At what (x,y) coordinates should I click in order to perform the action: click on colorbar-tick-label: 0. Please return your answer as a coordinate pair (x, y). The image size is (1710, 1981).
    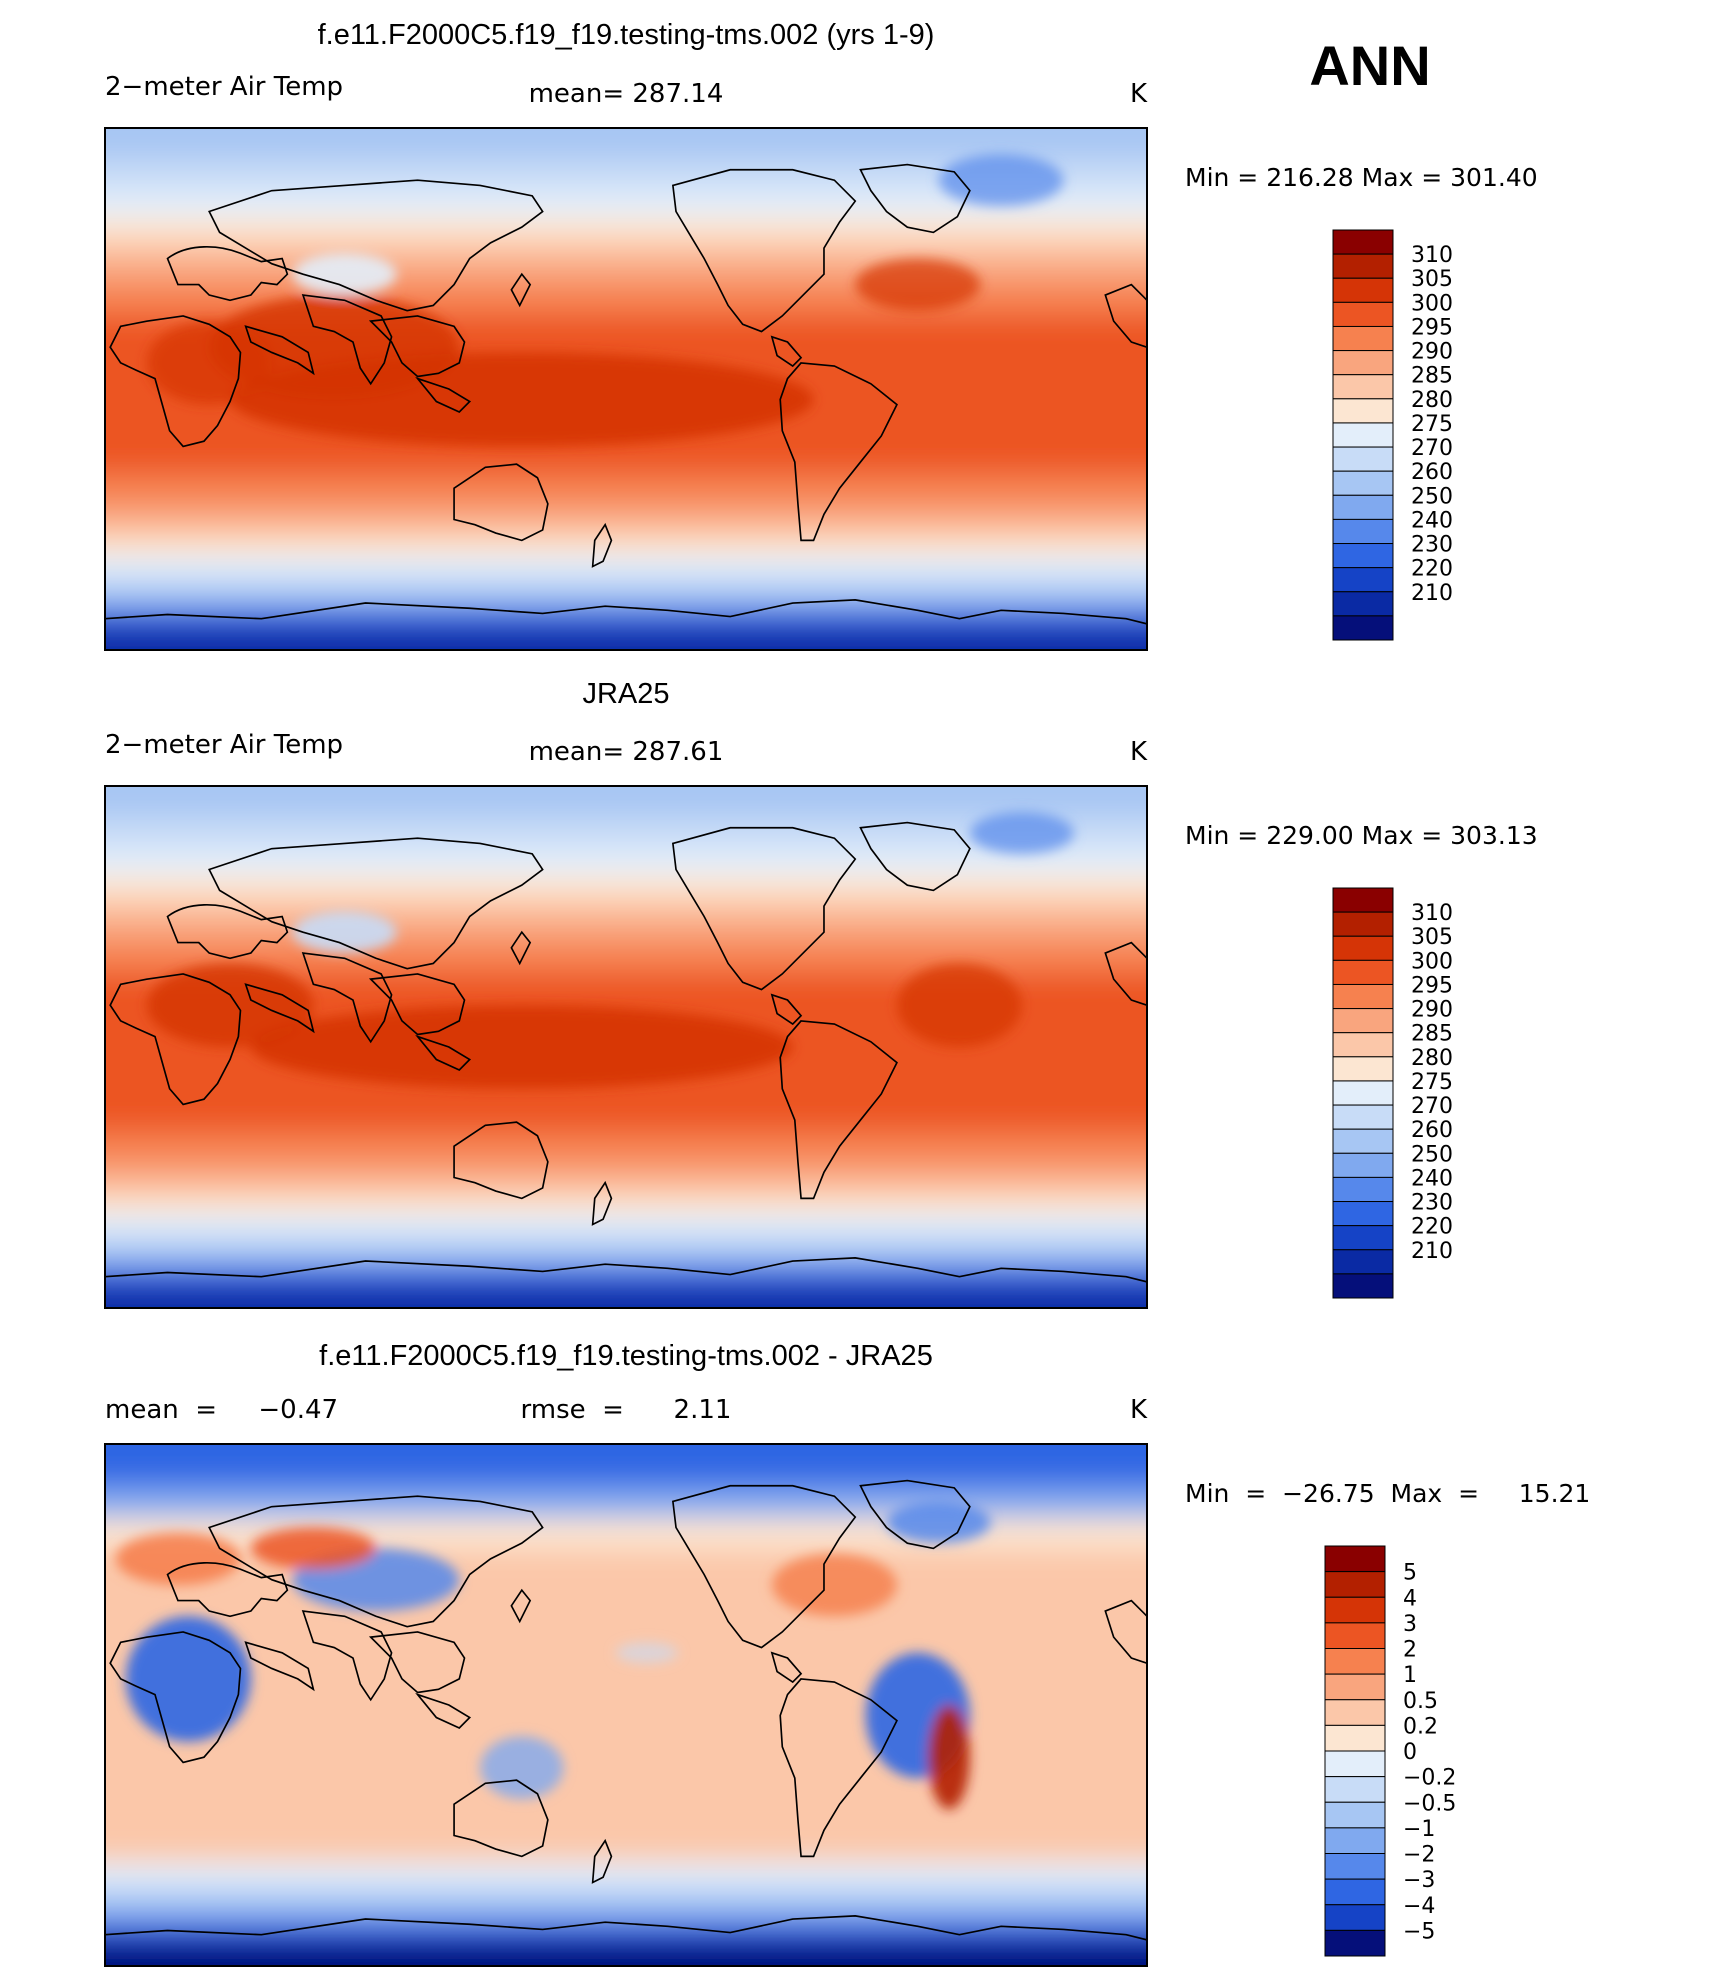
    Looking at the image, I should click on (1410, 1752).